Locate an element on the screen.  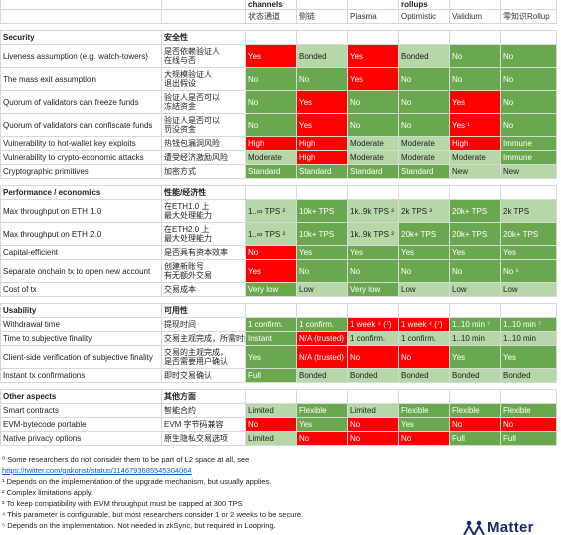
row-label-cn: 交易成本 is located at coordinates (203, 289).